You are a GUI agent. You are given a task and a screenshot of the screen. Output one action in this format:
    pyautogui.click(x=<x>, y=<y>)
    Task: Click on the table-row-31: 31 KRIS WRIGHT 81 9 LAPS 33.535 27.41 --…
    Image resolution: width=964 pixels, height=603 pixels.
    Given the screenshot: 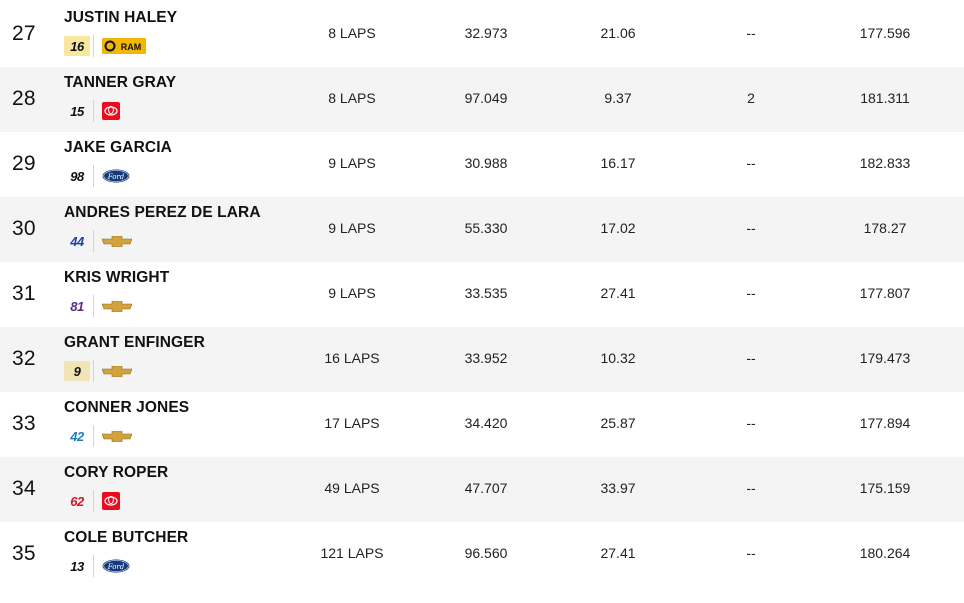 What is the action you would take?
    pyautogui.click(x=482, y=294)
    